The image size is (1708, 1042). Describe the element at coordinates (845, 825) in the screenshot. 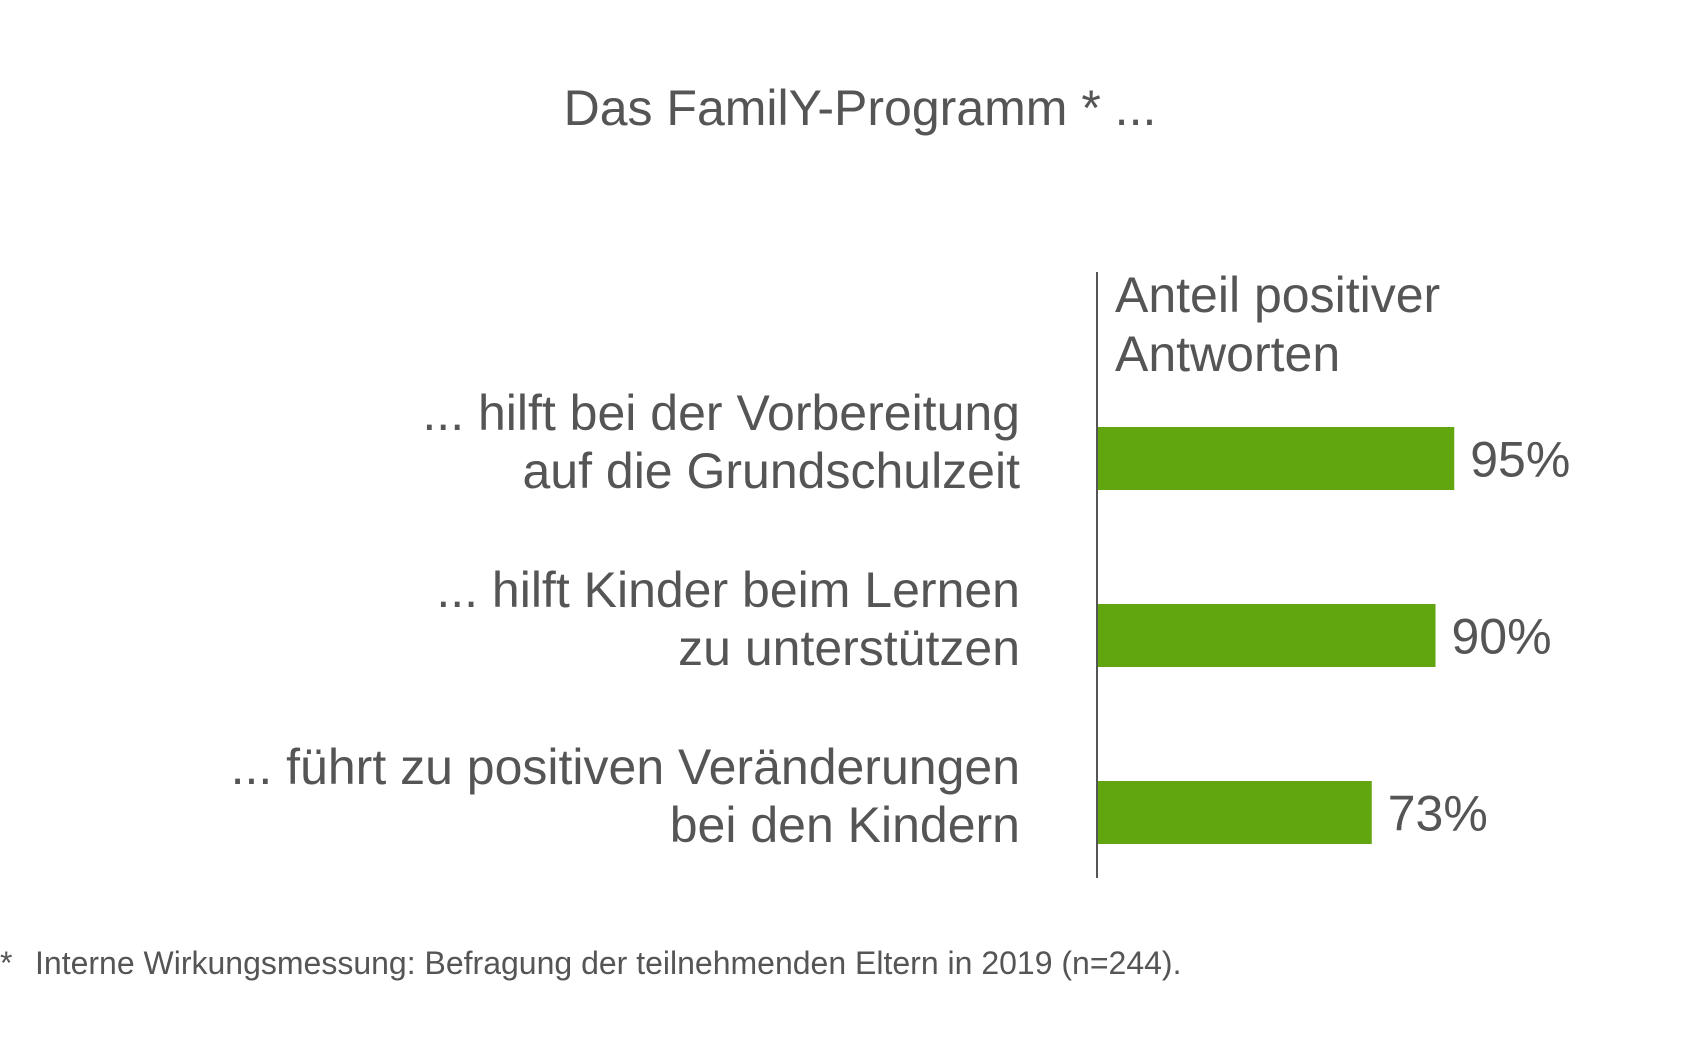

I see `category-label-3-line-2: bei den Kindern` at that location.